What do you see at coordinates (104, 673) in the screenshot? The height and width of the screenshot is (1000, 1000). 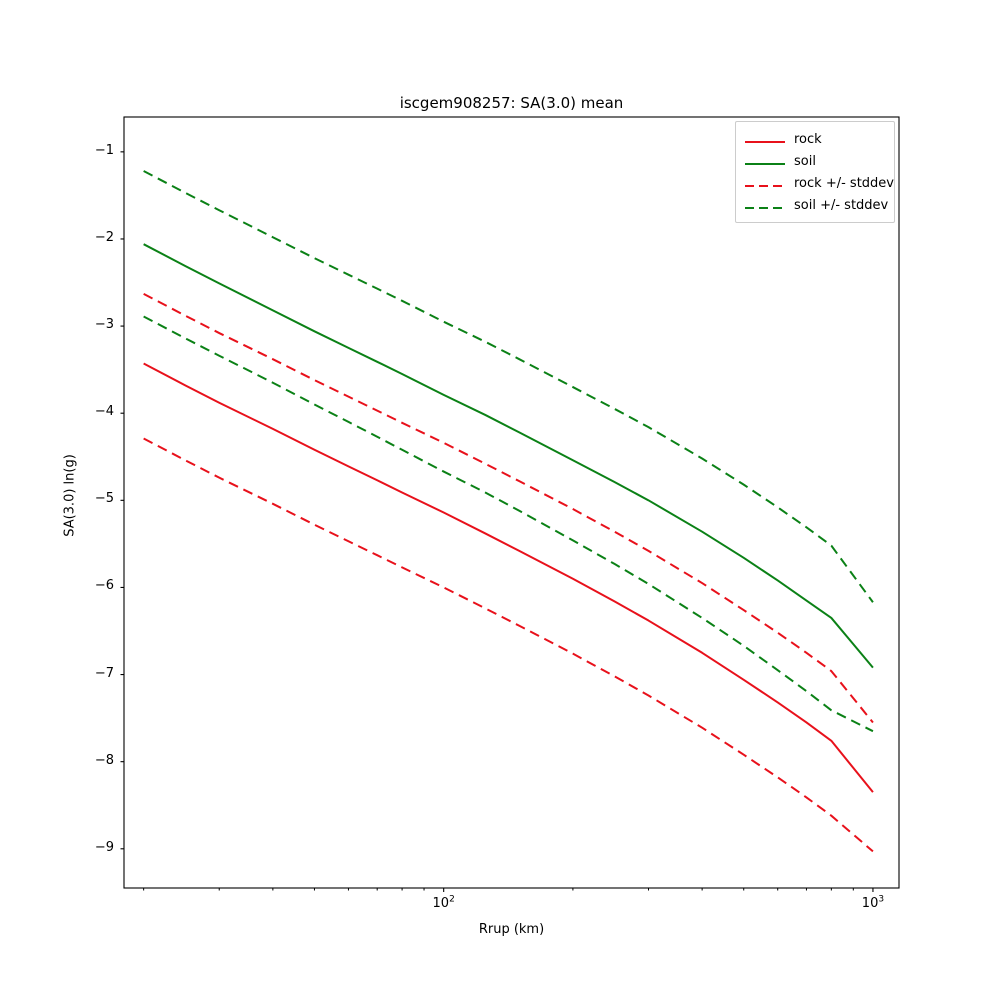 I see `y-tick-label: −7` at bounding box center [104, 673].